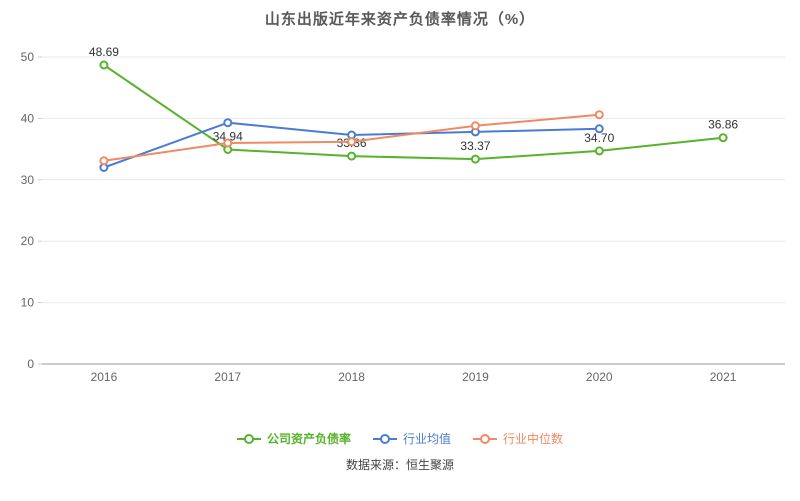  What do you see at coordinates (28, 303) in the screenshot?
I see `y-axis-label: 10` at bounding box center [28, 303].